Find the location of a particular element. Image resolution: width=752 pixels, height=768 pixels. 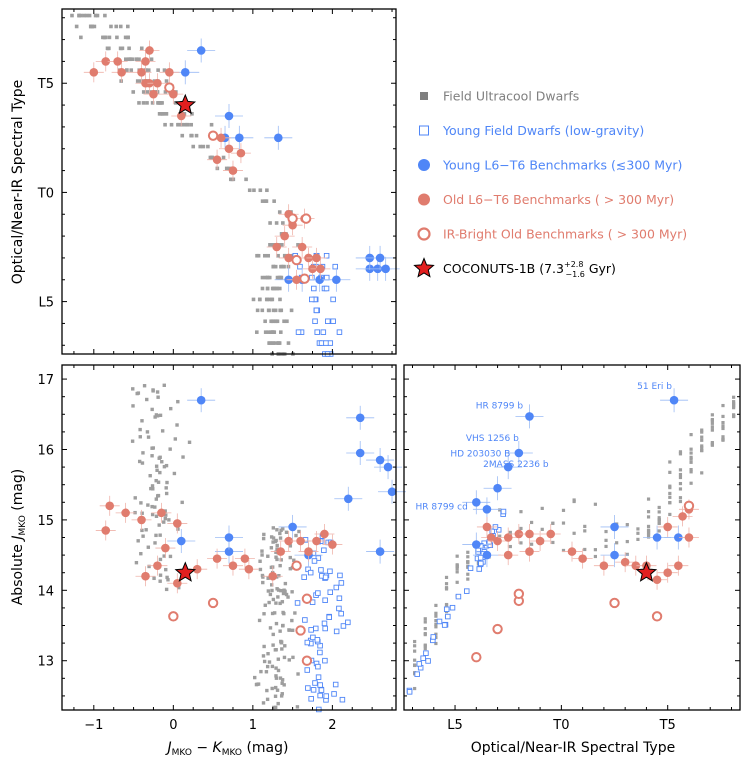

y-tick-label: 17 is located at coordinates (45, 380).